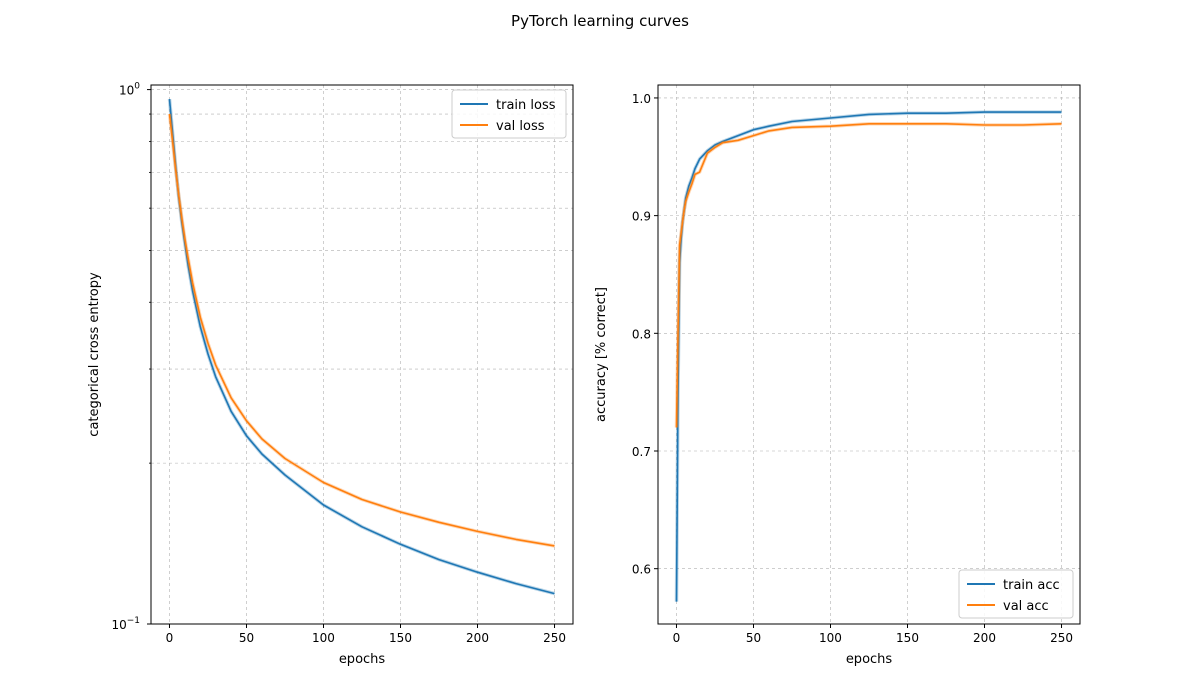  What do you see at coordinates (323, 638) in the screenshot?
I see `chart-0-x-tick-label: 100` at bounding box center [323, 638].